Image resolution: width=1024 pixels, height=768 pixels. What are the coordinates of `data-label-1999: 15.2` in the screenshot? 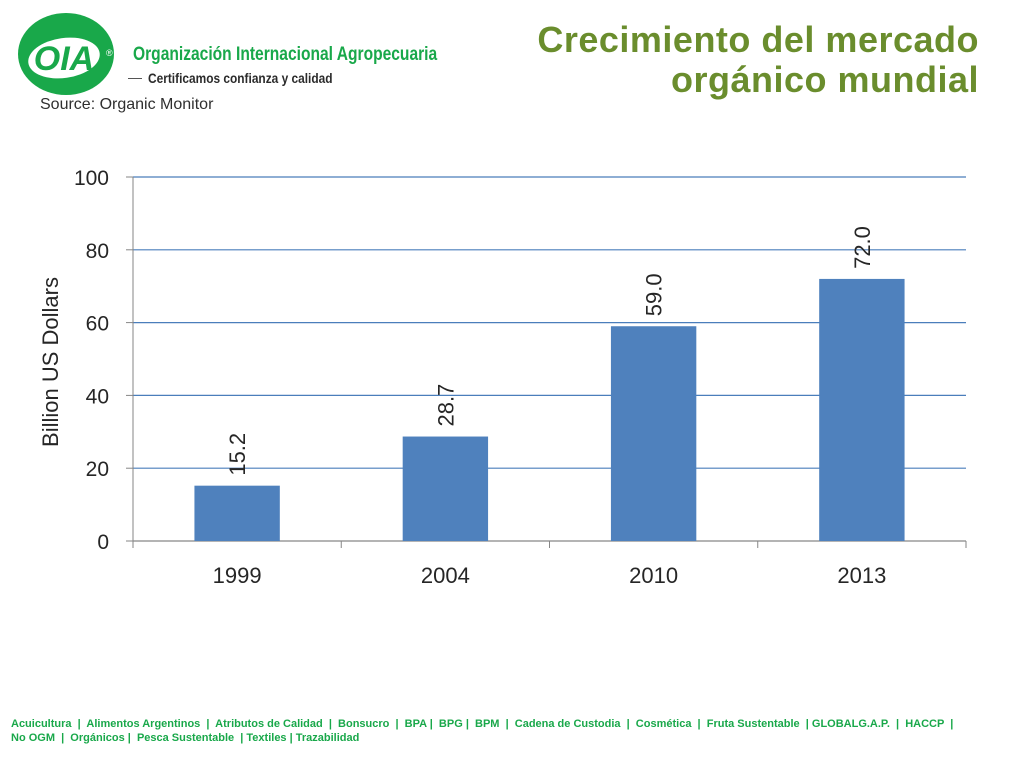 It's located at (237, 454).